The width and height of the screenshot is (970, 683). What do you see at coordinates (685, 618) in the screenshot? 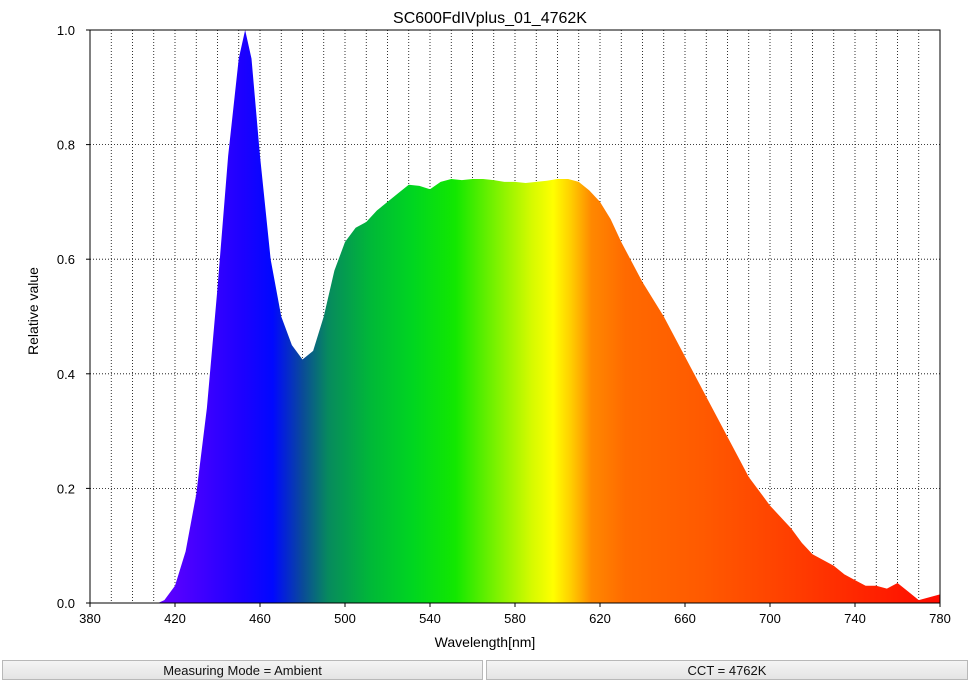
I see `x-tick-label: 660` at bounding box center [685, 618].